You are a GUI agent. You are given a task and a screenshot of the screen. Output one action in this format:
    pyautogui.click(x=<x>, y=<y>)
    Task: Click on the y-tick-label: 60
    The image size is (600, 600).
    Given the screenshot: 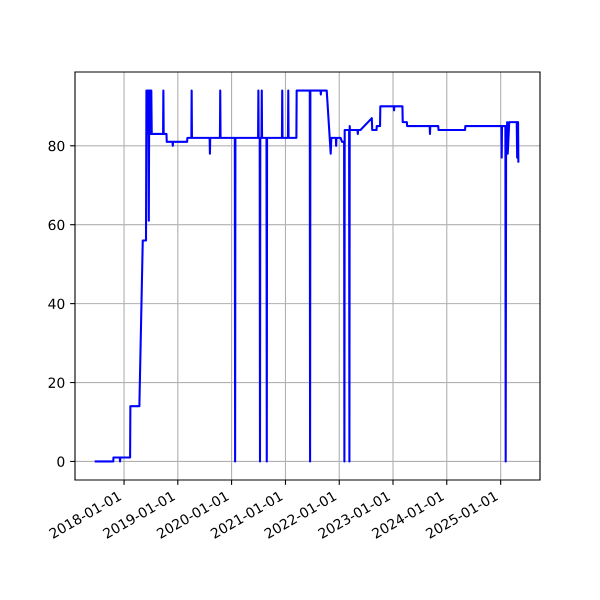 What is the action you would take?
    pyautogui.click(x=56, y=225)
    